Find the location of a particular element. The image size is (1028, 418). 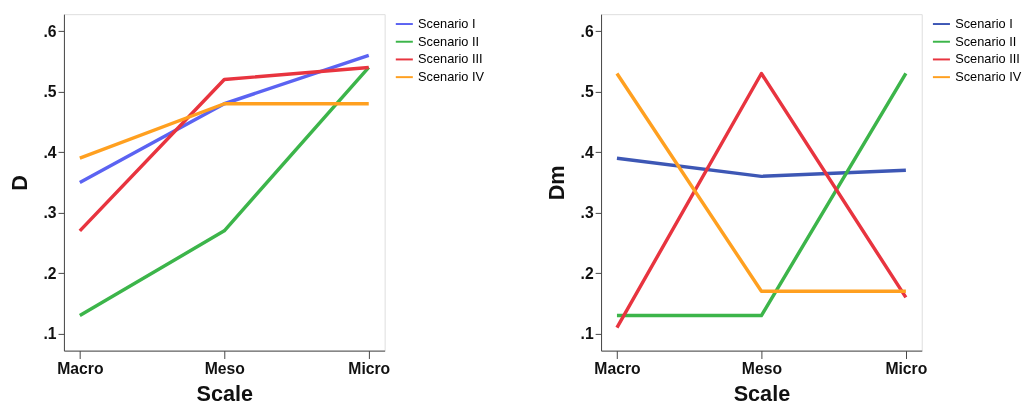

y-axis-title: D is located at coordinates (19, 183).